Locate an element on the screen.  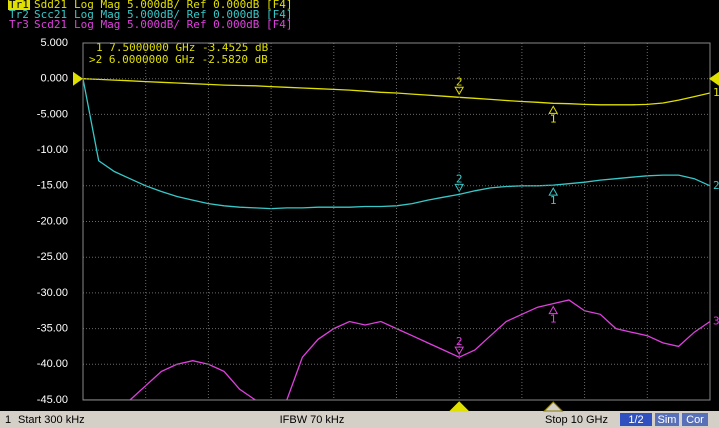
y-tick-label: -35.00 is located at coordinates (52, 329).